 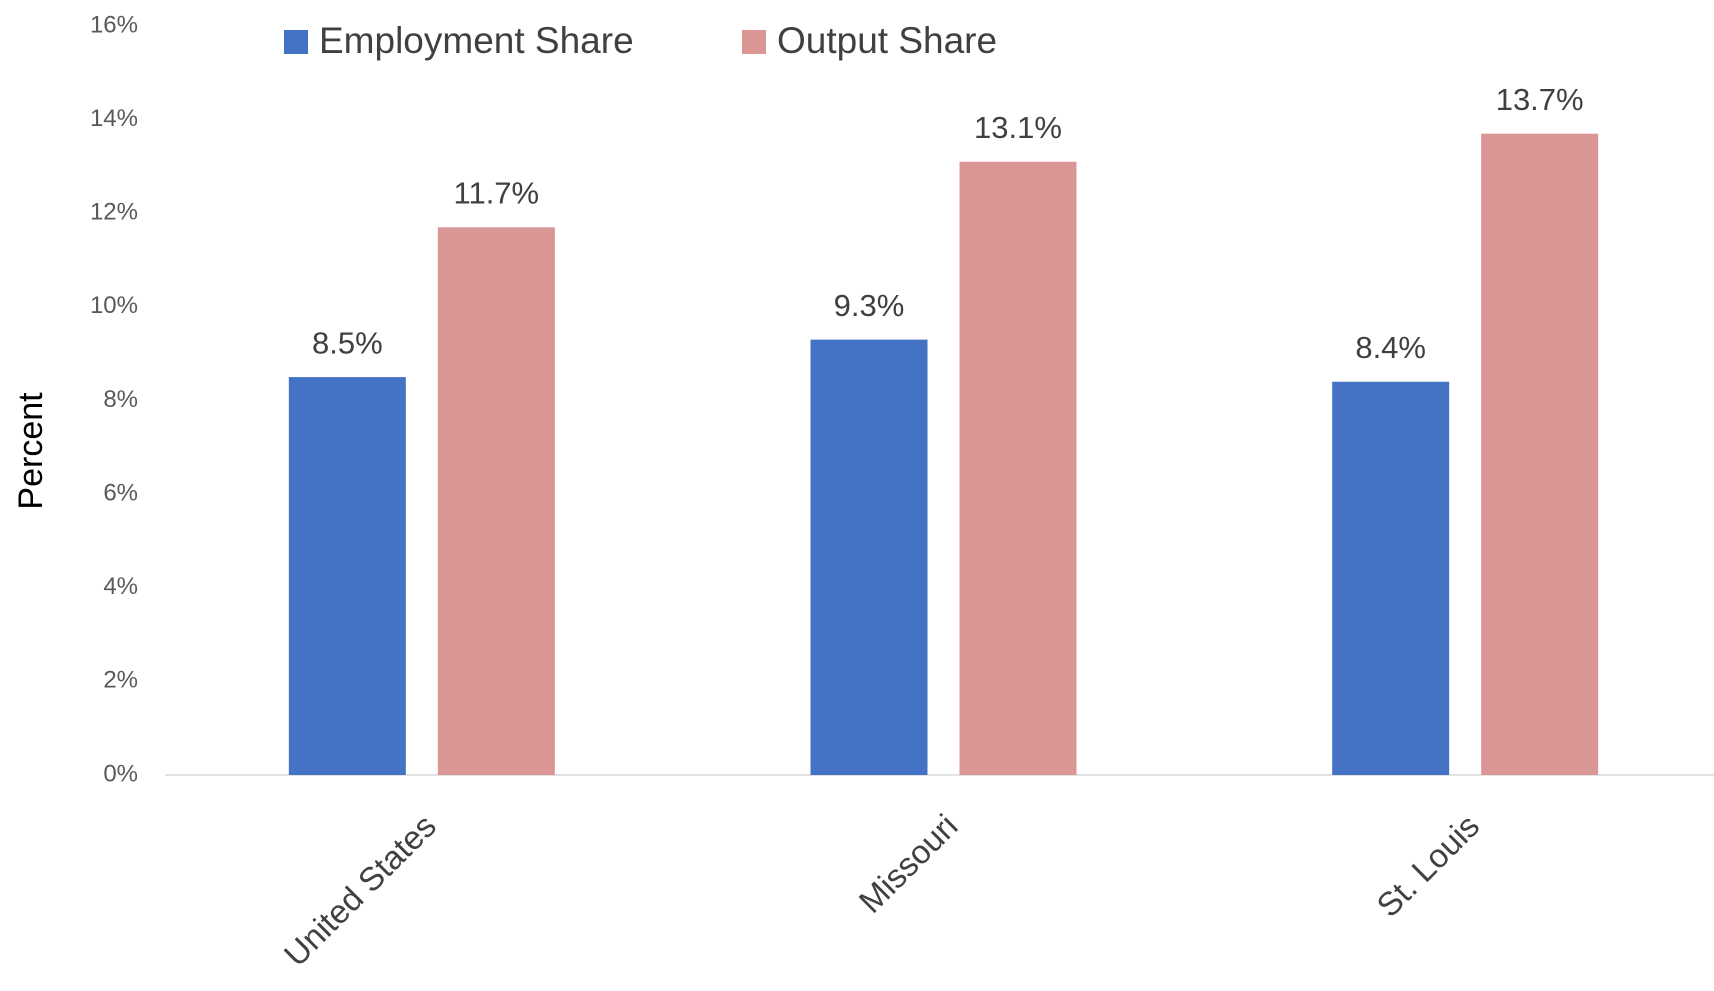 What do you see at coordinates (887, 40) in the screenshot?
I see `legend-label: Output Share` at bounding box center [887, 40].